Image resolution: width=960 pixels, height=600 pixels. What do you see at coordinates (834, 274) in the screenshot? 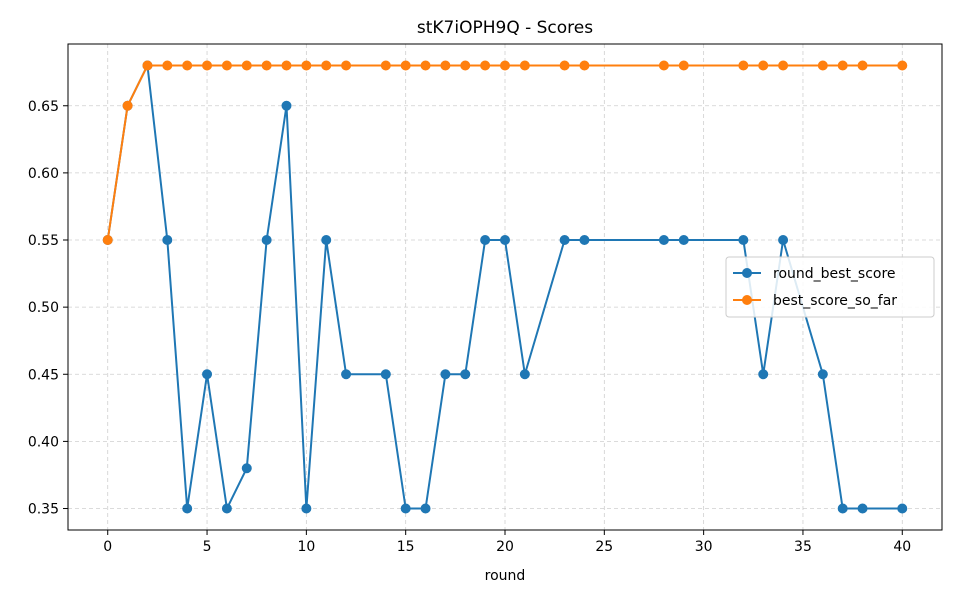
I see `legend-label: round_best_score` at bounding box center [834, 274].